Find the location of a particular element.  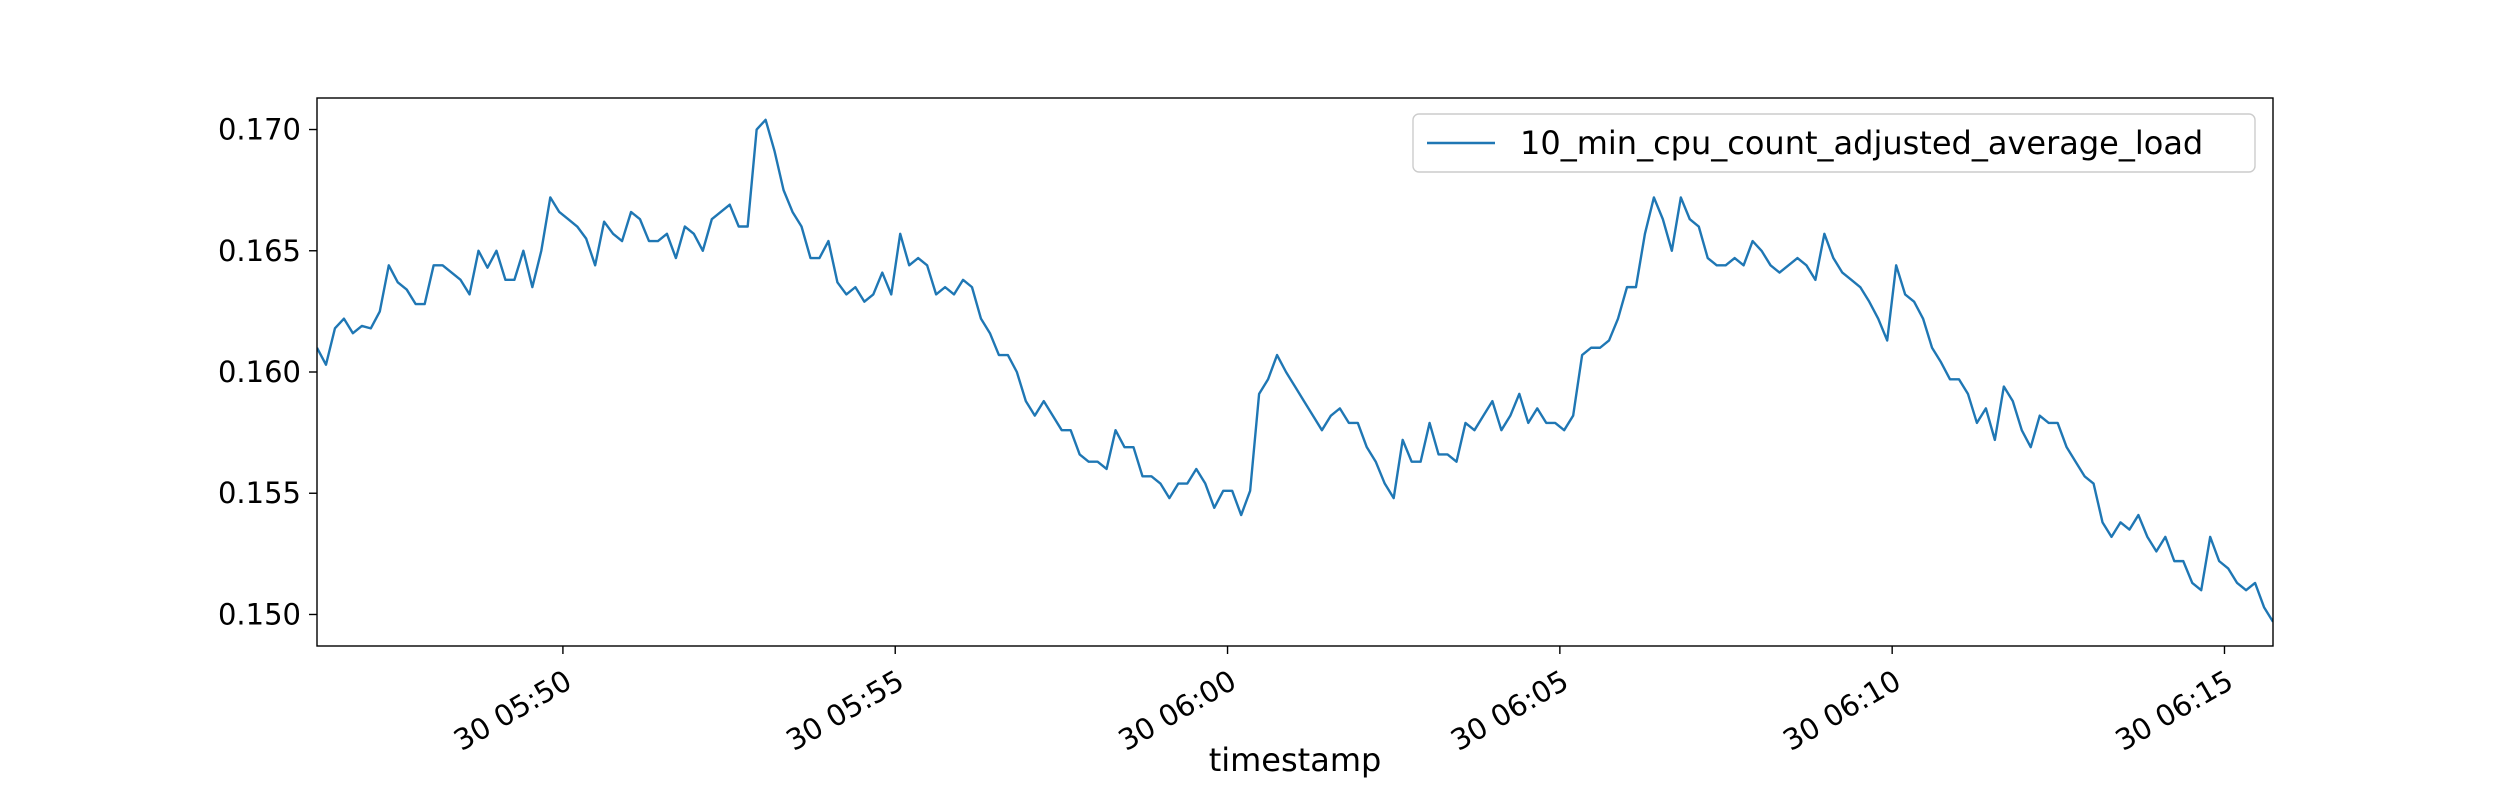

y-tick-label: 0.155 is located at coordinates (259, 493).